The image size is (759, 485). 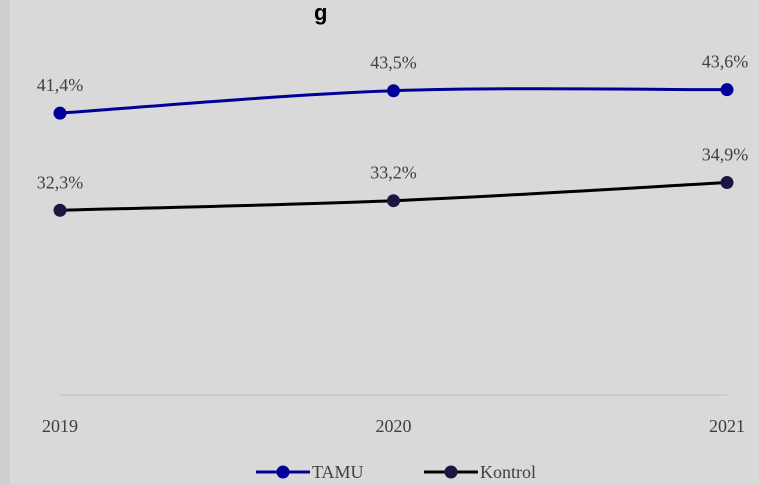 I want to click on legend-label-kontrol: Kontrol, so click(x=508, y=472).